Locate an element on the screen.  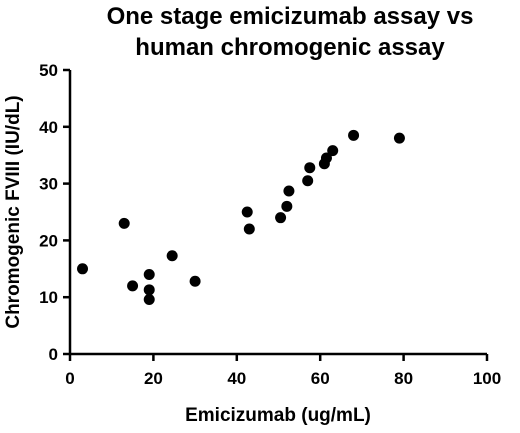
x-axis-ticks: 0 20 40 60 80 100 is located at coordinates (283, 371).